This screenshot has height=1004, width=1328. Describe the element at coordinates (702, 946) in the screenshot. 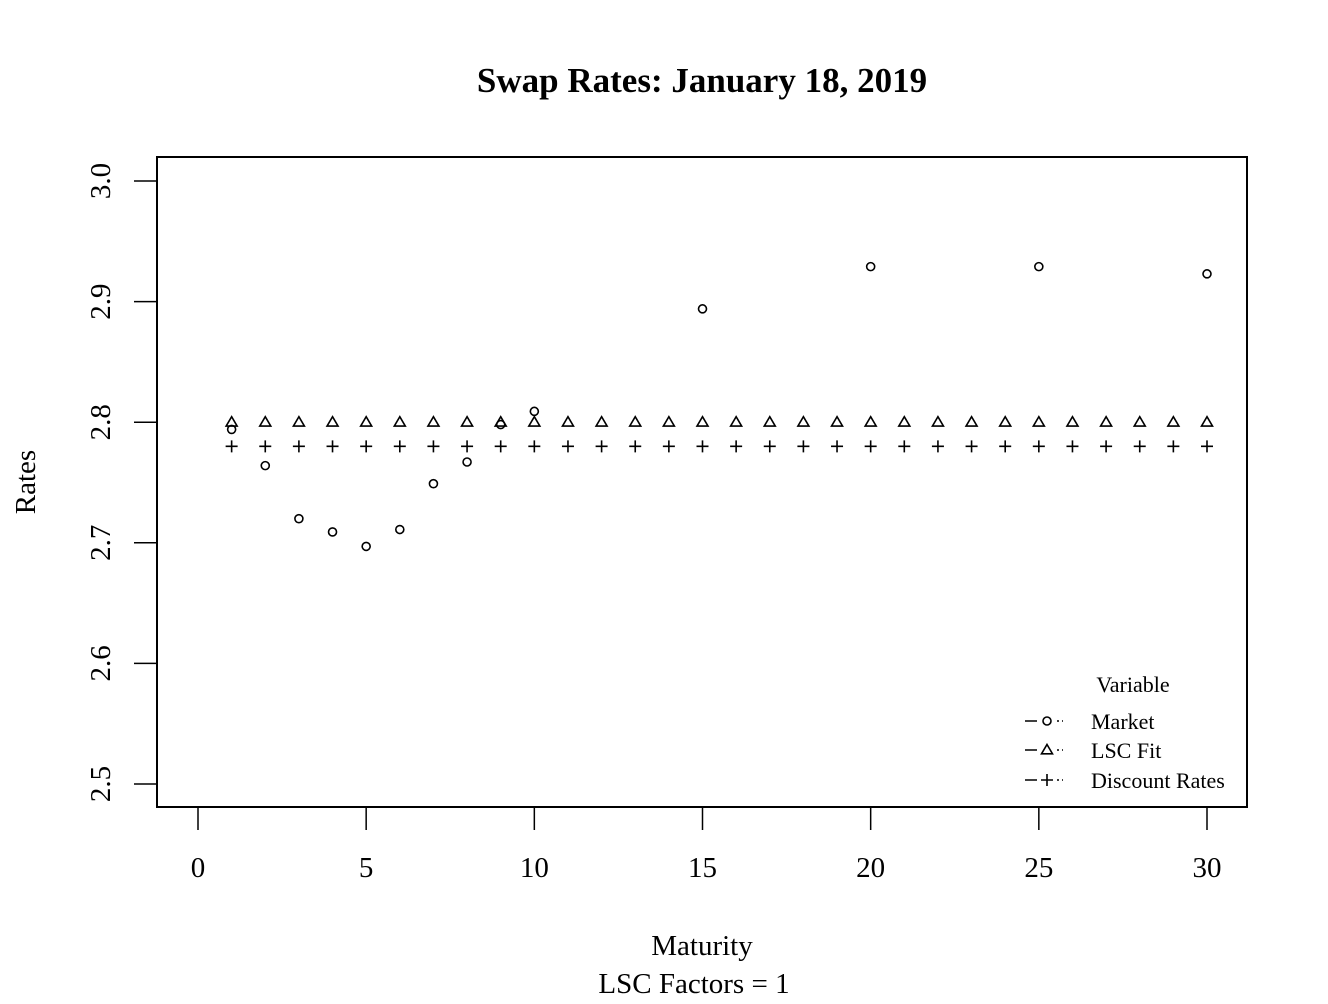

I see `x-axis-label: Maturity` at that location.